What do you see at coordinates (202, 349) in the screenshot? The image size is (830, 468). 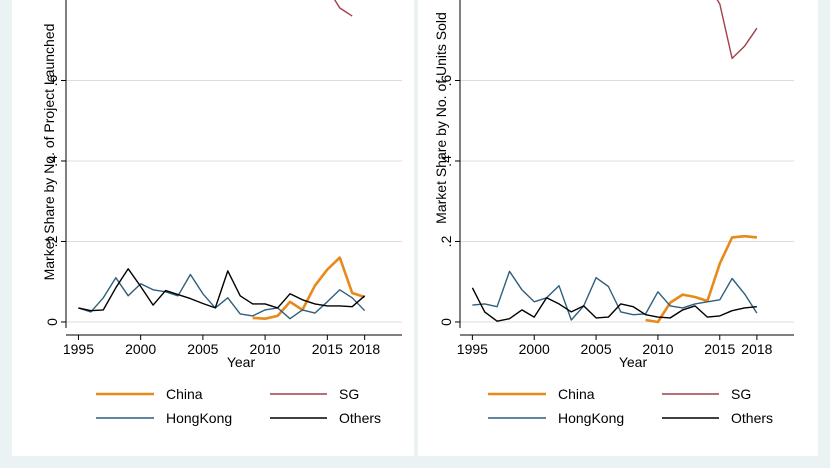 I see `left-x-tick-label: 2005` at bounding box center [202, 349].